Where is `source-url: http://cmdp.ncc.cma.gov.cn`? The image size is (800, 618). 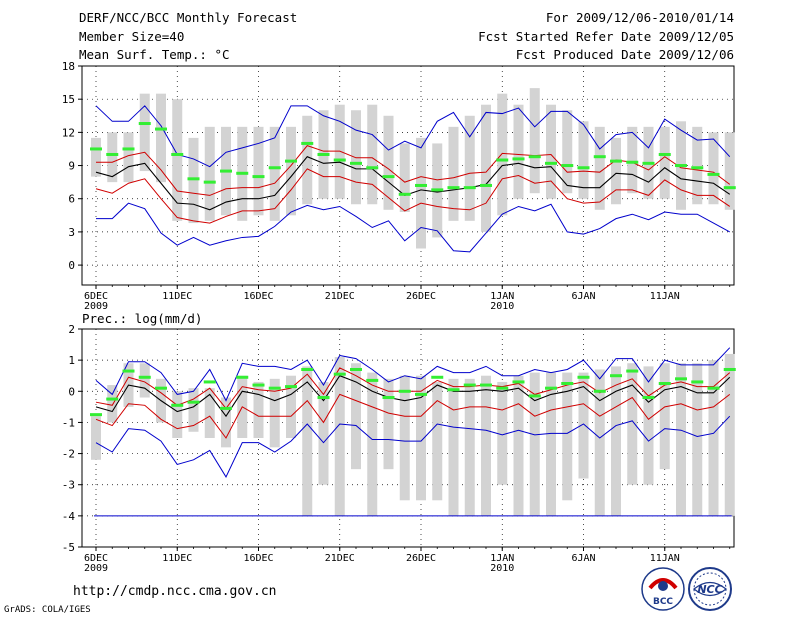
source-url: http://cmdp.ncc.cma.gov.cn is located at coordinates (175, 591).